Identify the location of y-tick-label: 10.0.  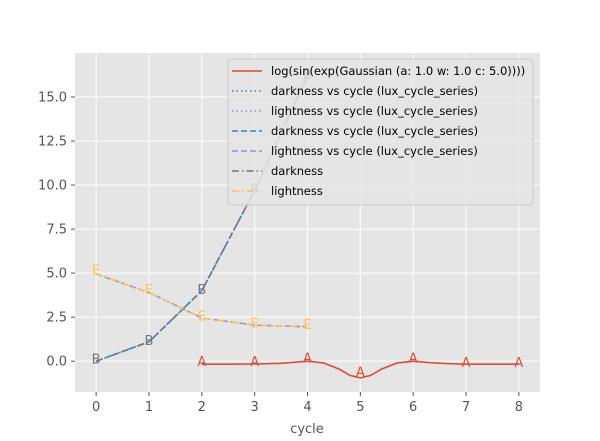
(52, 186).